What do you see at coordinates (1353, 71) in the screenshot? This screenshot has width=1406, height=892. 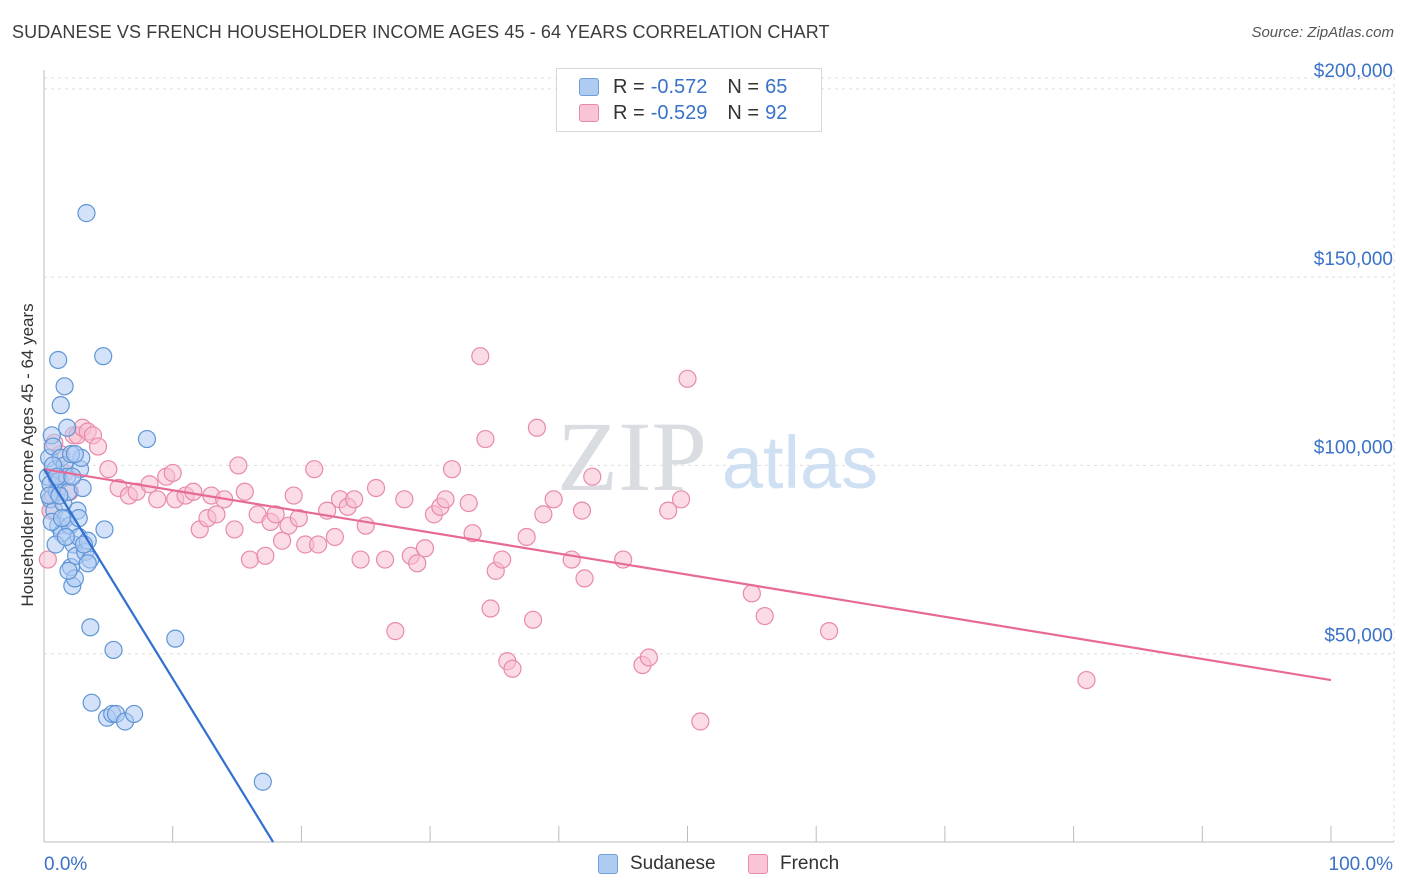 I see `y-tick-label: $200,000` at bounding box center [1353, 71].